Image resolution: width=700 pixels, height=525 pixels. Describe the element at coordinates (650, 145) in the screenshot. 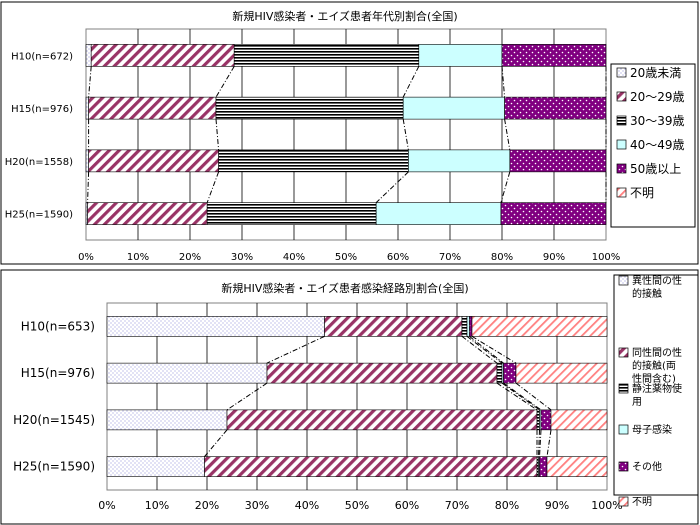

I see `legend-item: 40～49歳` at that location.